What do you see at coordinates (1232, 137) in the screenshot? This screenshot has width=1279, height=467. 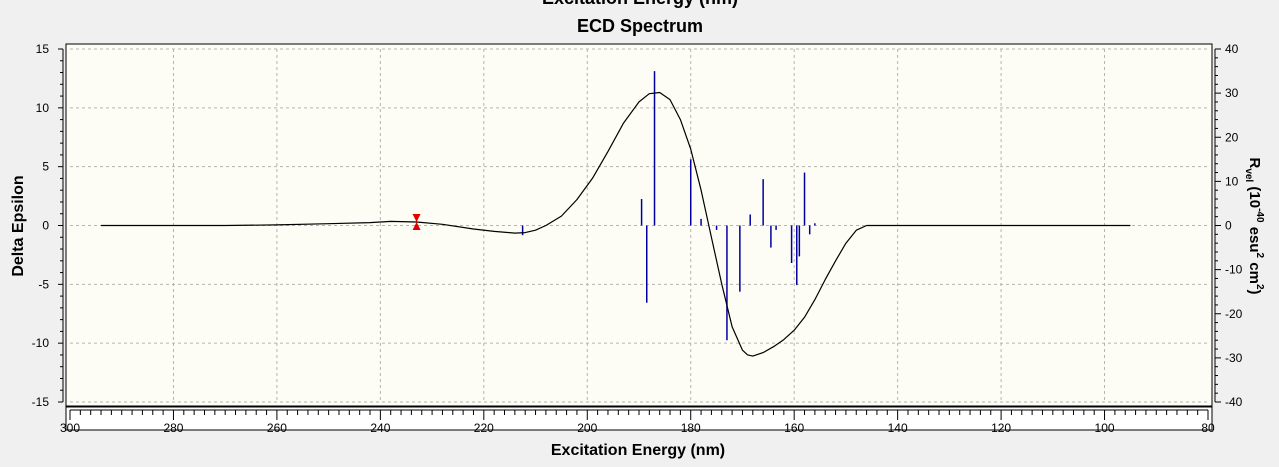 I see `y2-tick-label: 20` at bounding box center [1232, 137].